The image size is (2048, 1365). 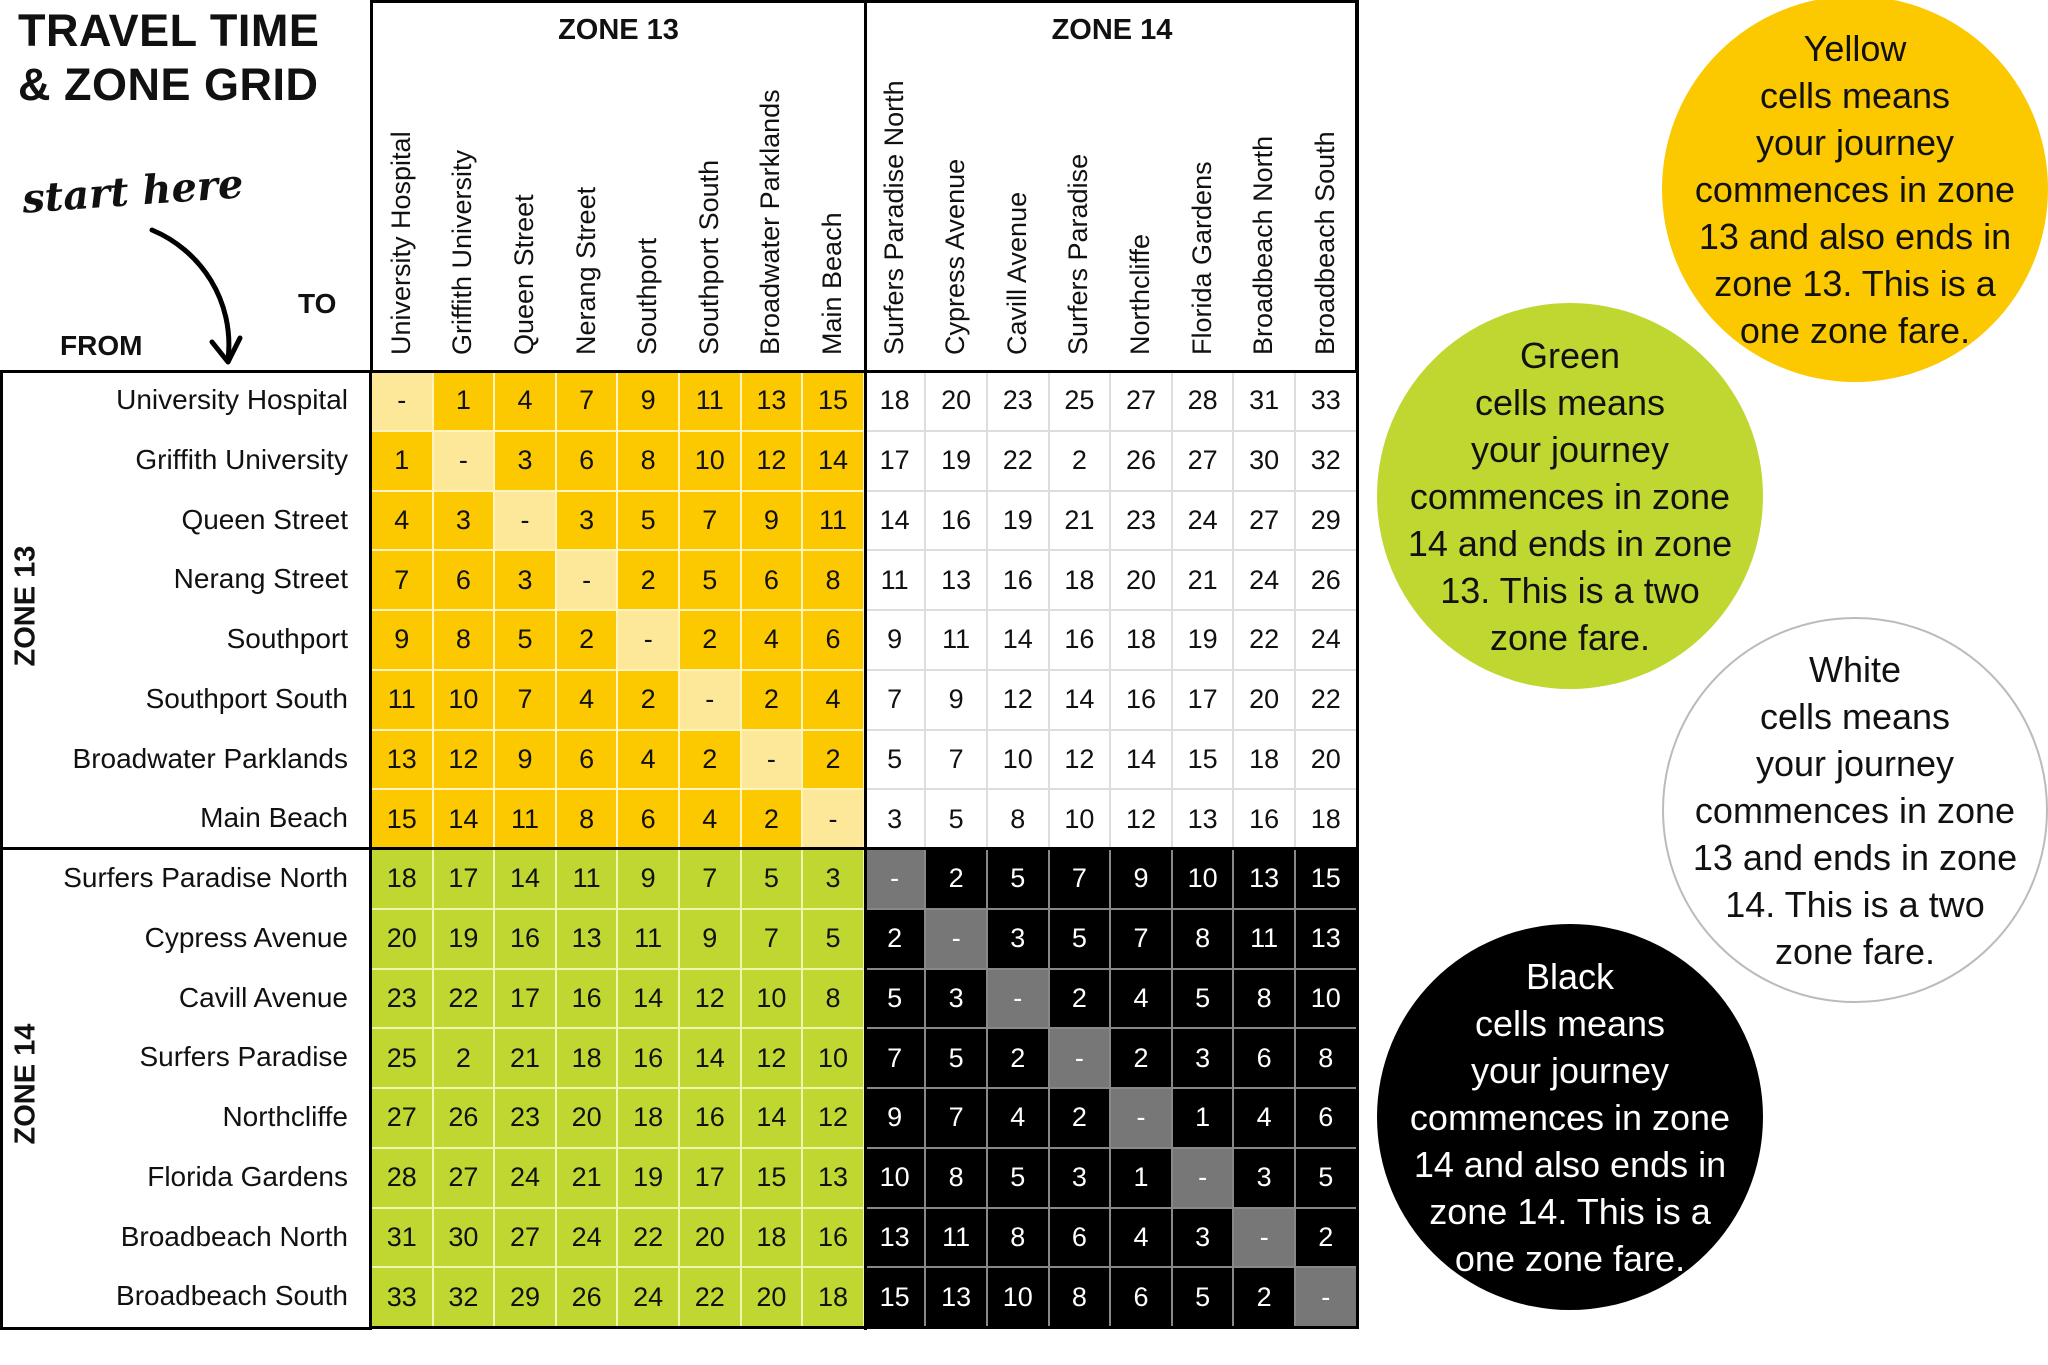 I want to click on grid-cell: 32, so click(x=464, y=1298).